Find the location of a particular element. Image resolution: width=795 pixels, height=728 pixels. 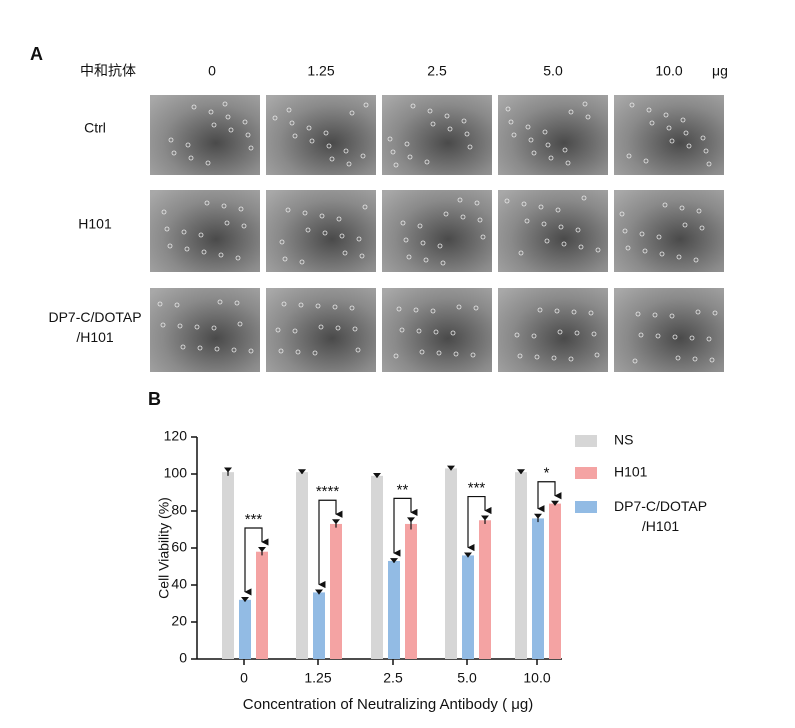

significance-label: * is located at coordinates (547, 473).